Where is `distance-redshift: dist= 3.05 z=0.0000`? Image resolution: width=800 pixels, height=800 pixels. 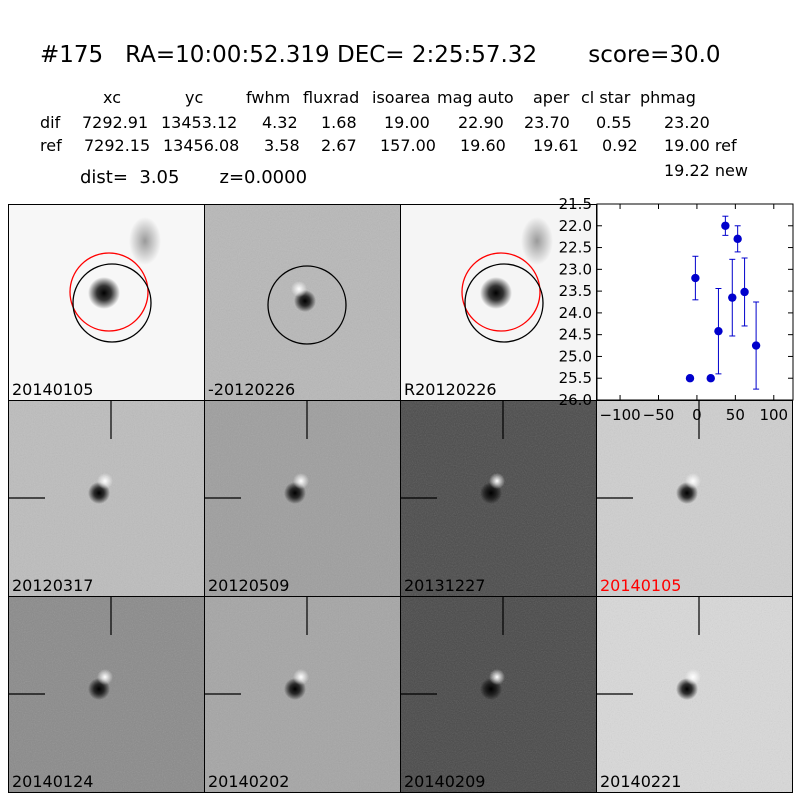 distance-redshift: dist= 3.05 z=0.0000 is located at coordinates (194, 177).